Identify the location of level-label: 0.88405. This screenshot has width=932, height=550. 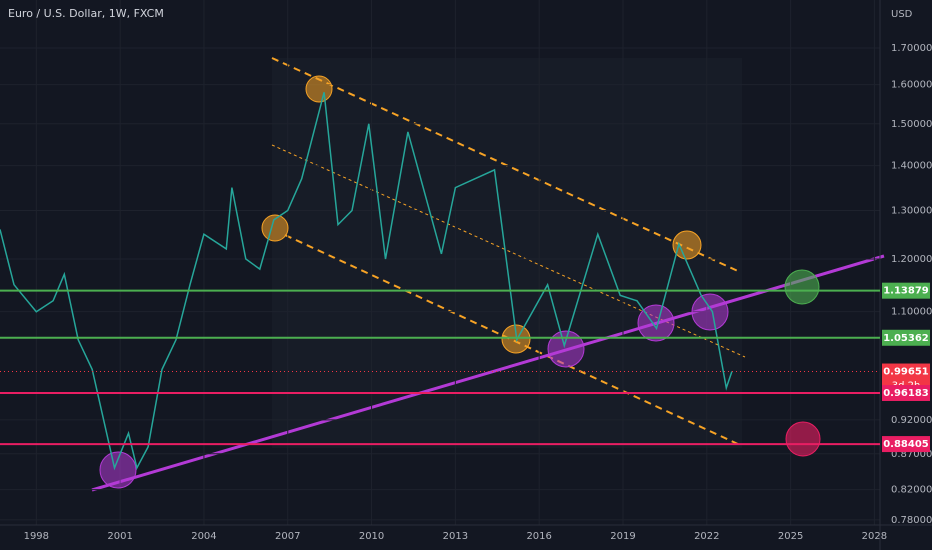
(906, 444).